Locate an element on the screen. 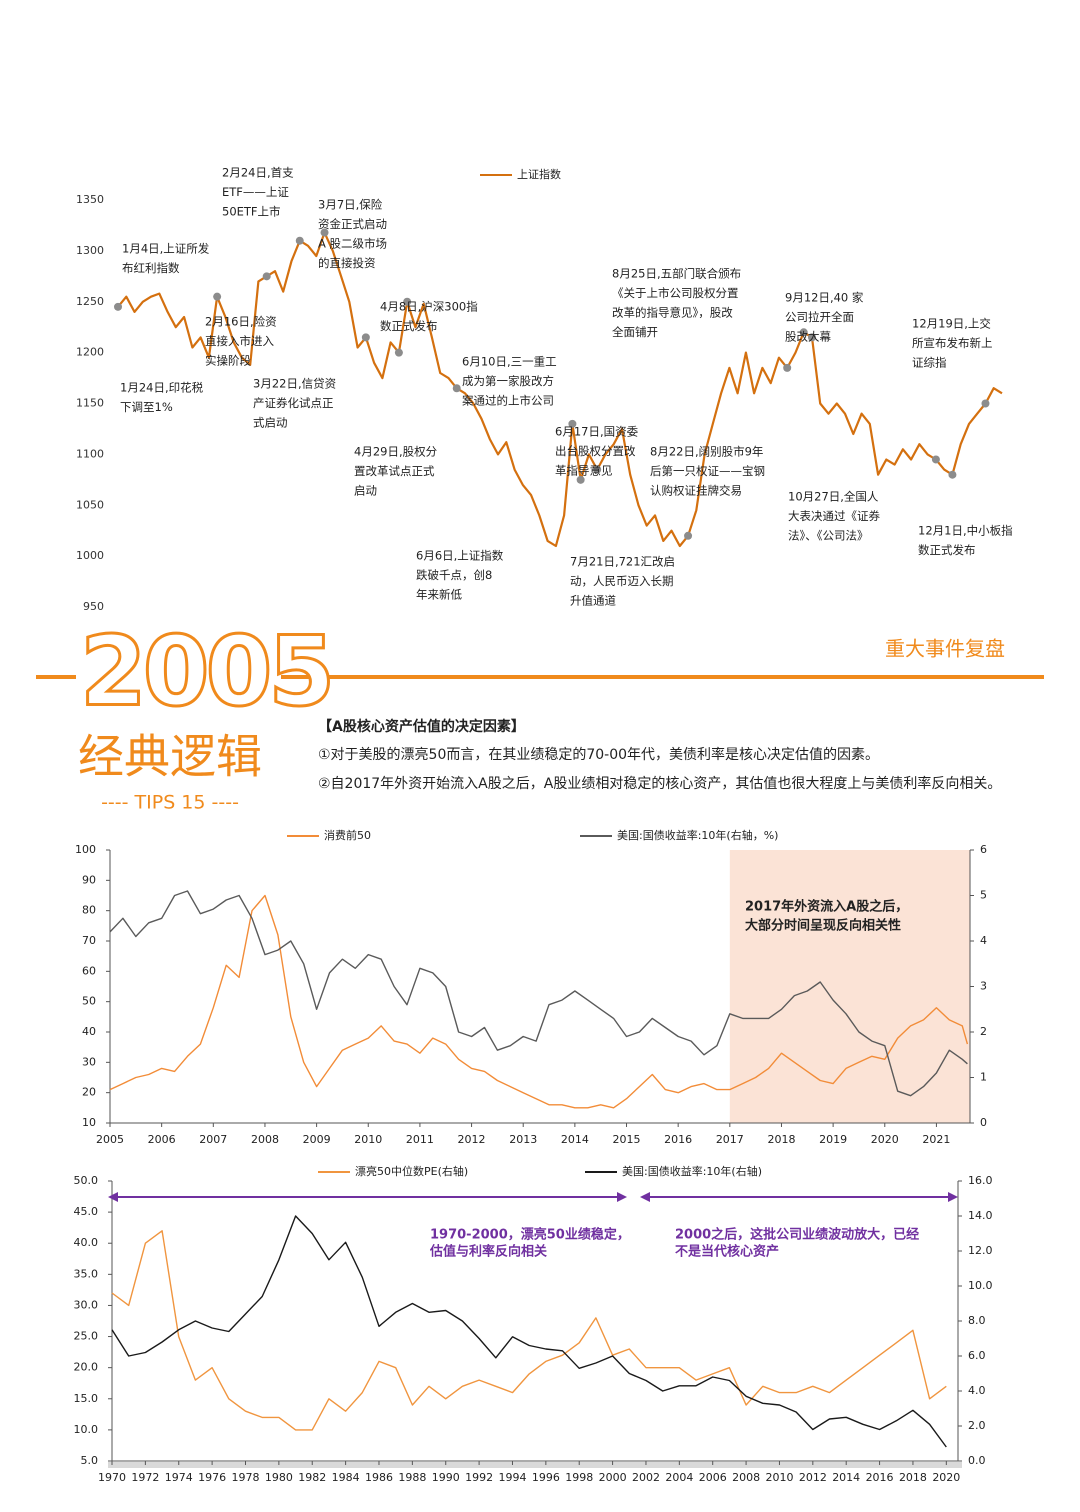 The width and height of the screenshot is (1080, 1512). legend-label: 美国:国债收益率:10年(右轴) is located at coordinates (692, 1171).